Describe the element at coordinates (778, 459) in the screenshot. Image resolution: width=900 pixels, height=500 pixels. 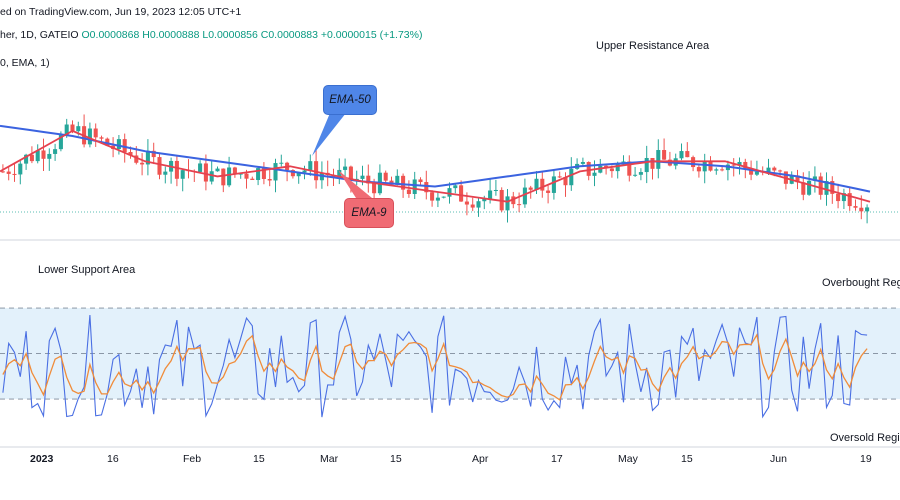
I see `x-tick-label: Jun` at that location.